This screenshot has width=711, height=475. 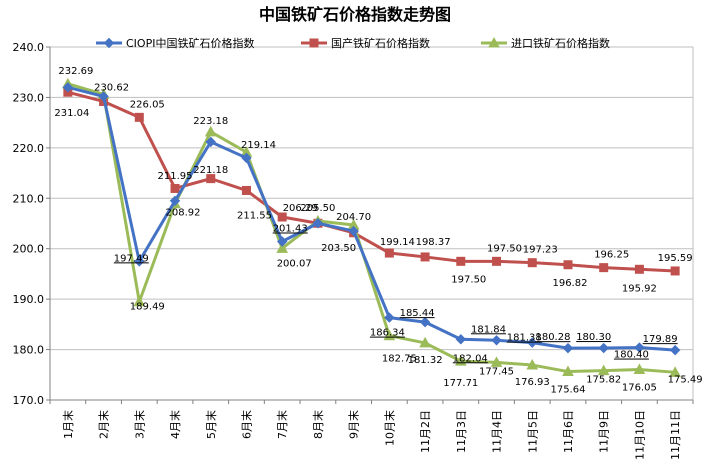 I want to click on data-label: 175.49, so click(x=685, y=379).